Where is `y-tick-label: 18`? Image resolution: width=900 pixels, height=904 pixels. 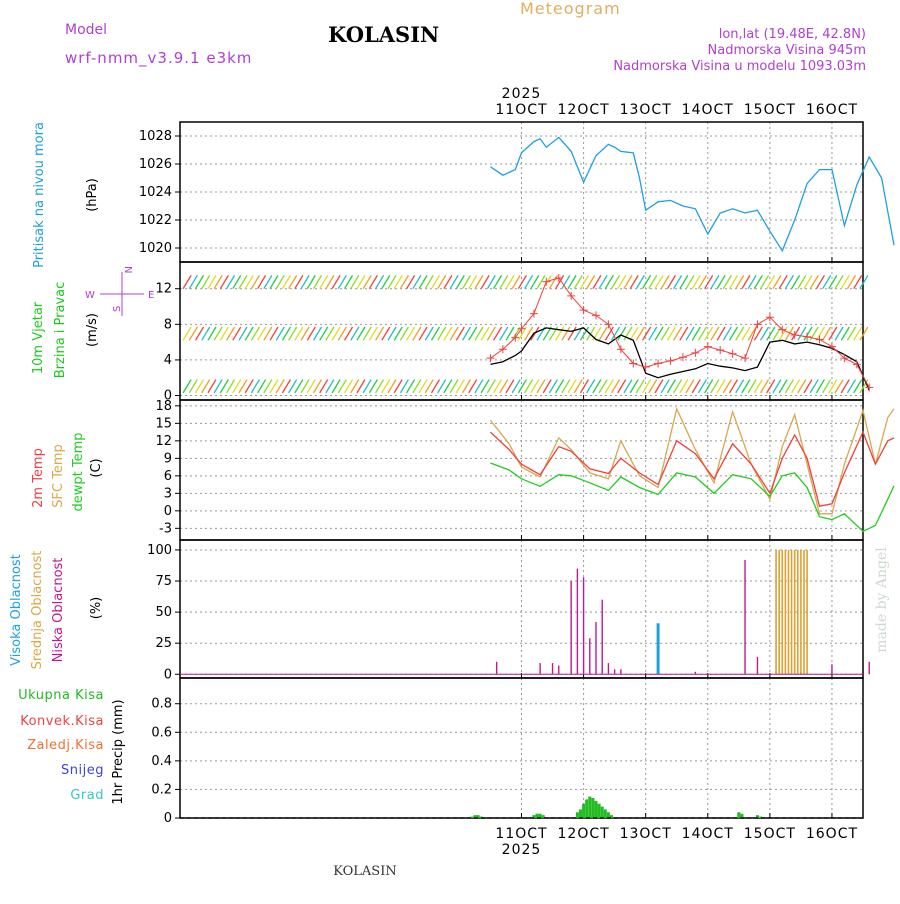
y-tick-label: 18 is located at coordinates (163, 406).